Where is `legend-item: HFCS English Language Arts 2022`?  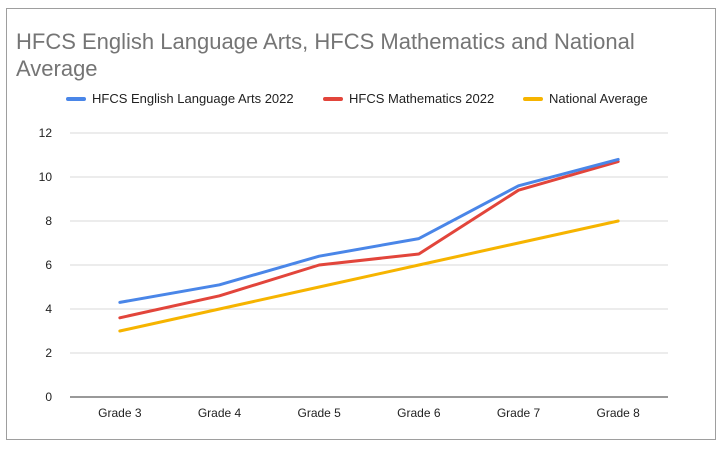
legend-item: HFCS English Language Arts 2022 is located at coordinates (180, 98).